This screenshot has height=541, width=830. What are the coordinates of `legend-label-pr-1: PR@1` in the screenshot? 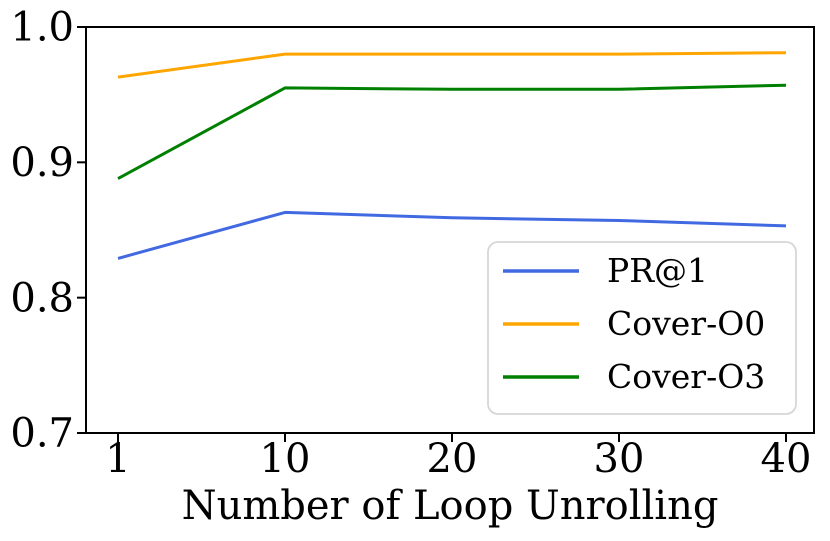 It's located at (657, 270).